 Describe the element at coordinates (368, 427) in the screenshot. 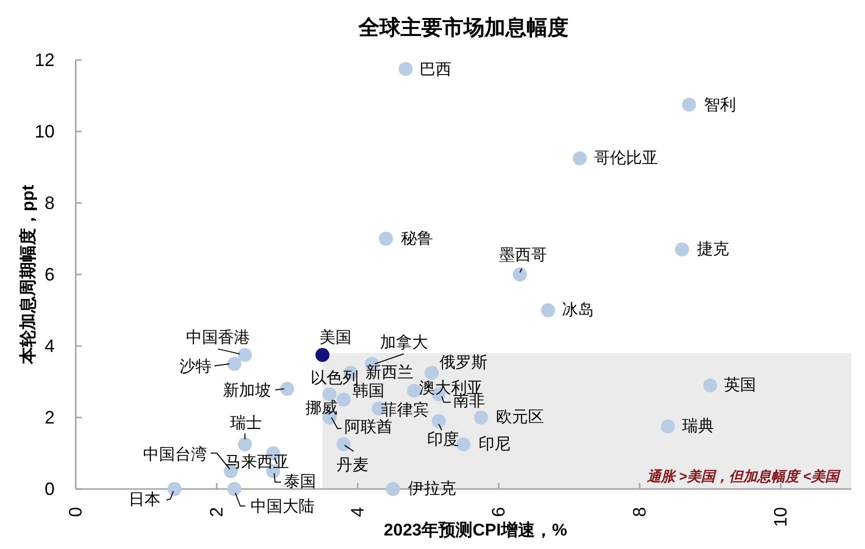

I see `annotation: 阿联酋` at that location.